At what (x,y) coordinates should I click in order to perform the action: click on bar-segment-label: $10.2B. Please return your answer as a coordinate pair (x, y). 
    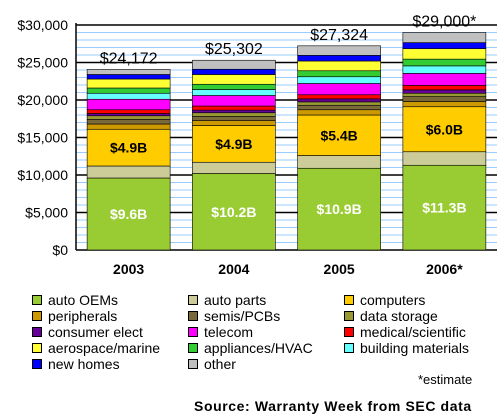
    Looking at the image, I should click on (233, 212).